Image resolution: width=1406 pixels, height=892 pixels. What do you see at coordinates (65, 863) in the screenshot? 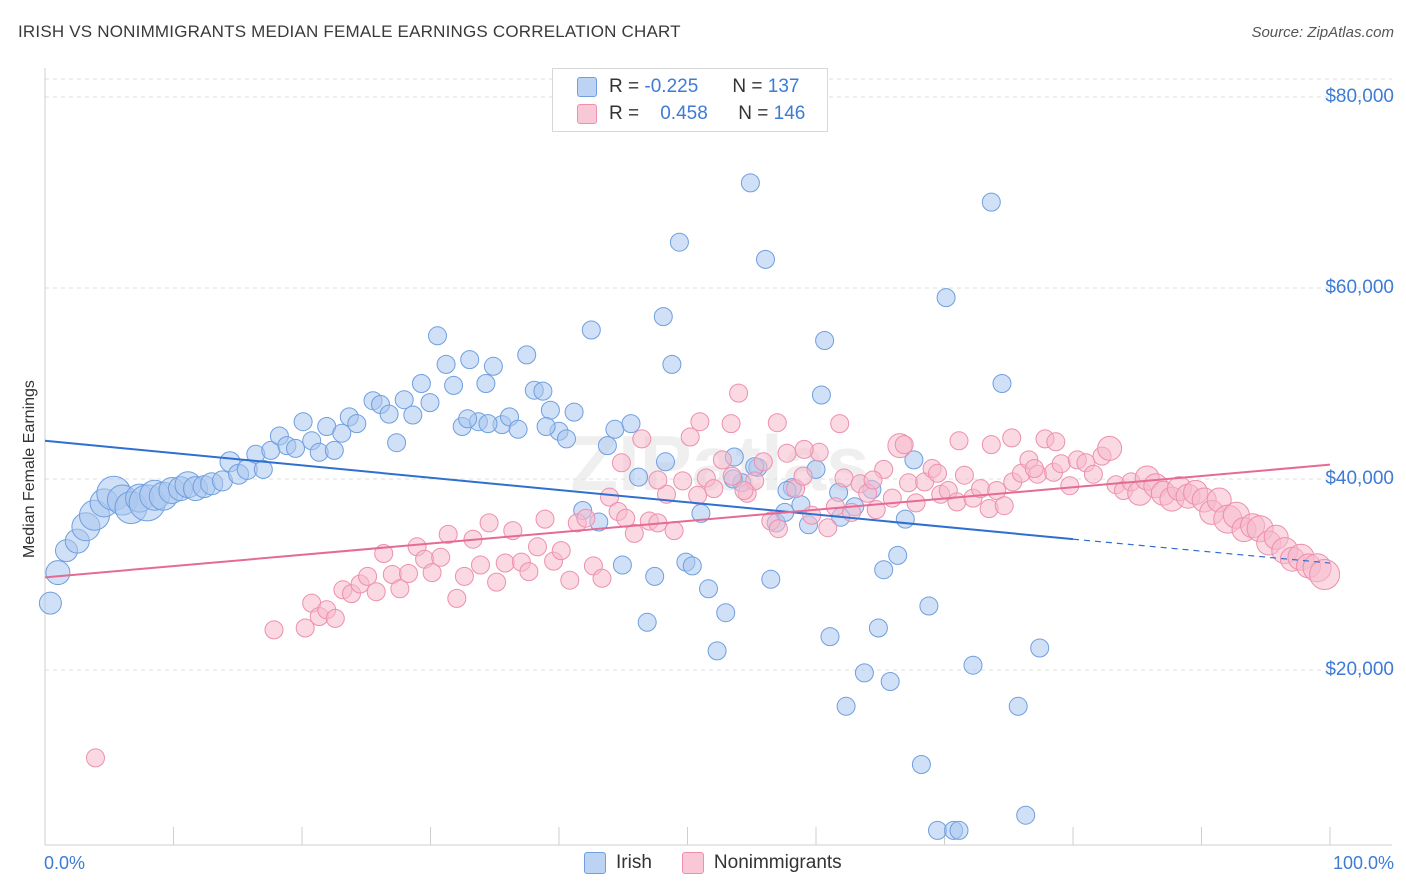
I see `x-tick-0: 0.0%` at bounding box center [65, 863].